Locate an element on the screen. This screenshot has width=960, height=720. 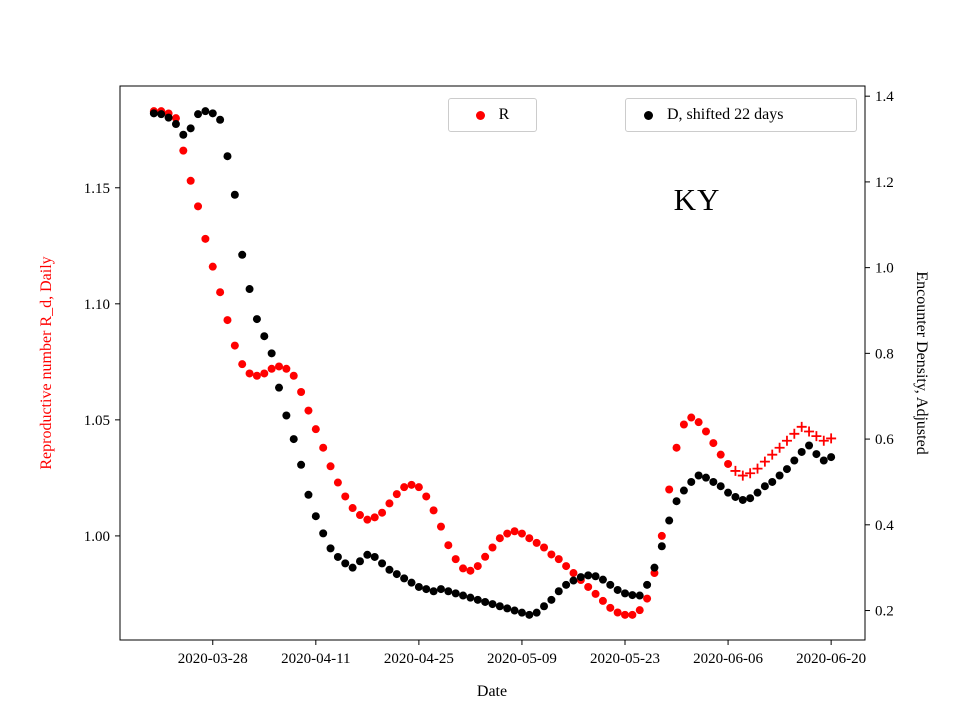
left-tick-label: 1.00 is located at coordinates (97, 537).